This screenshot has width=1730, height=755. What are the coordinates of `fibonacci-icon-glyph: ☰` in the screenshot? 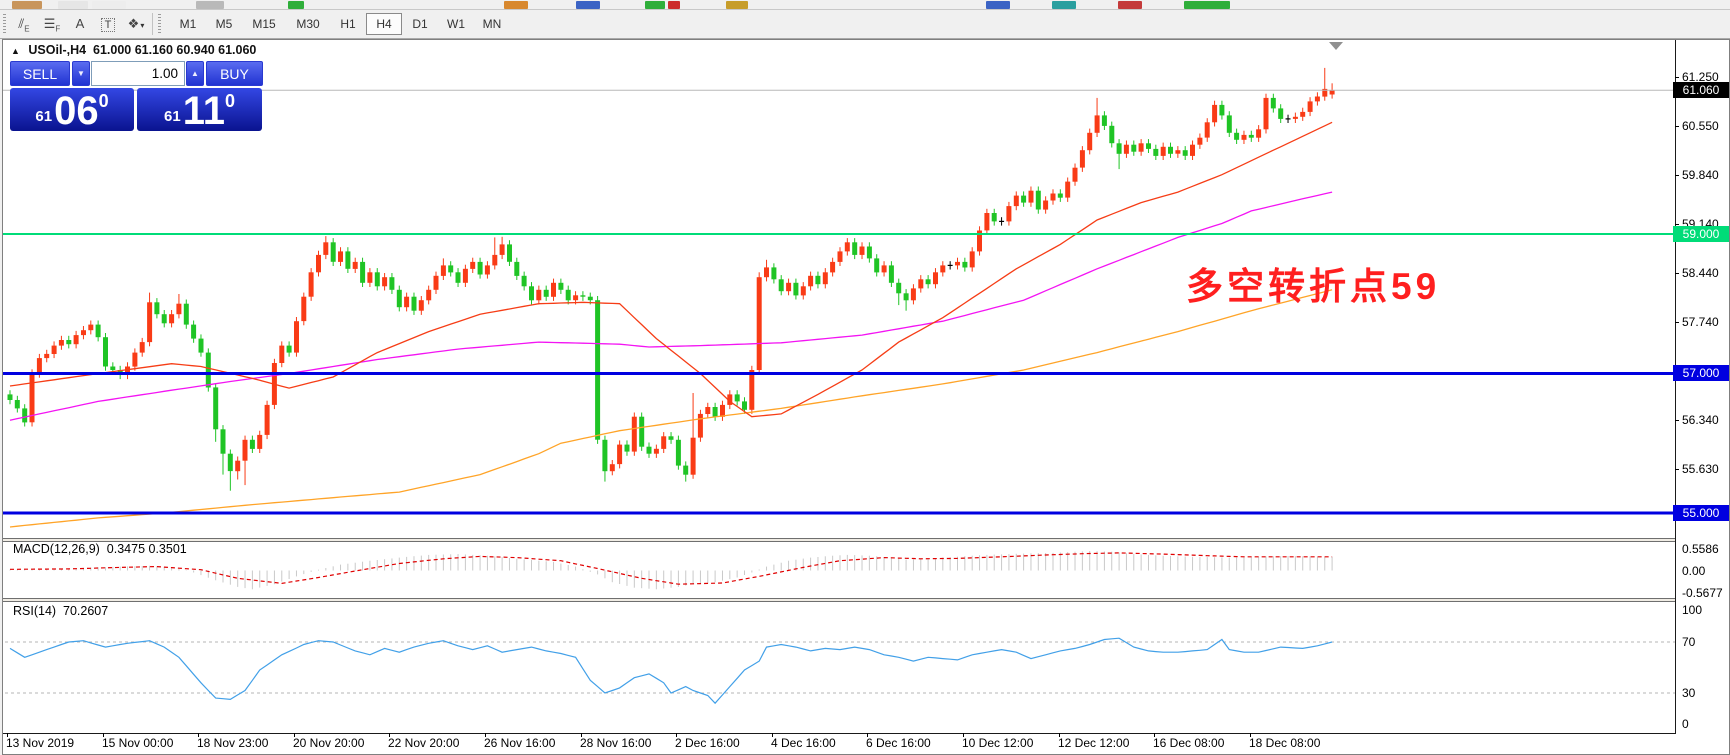 It's located at (49, 23).